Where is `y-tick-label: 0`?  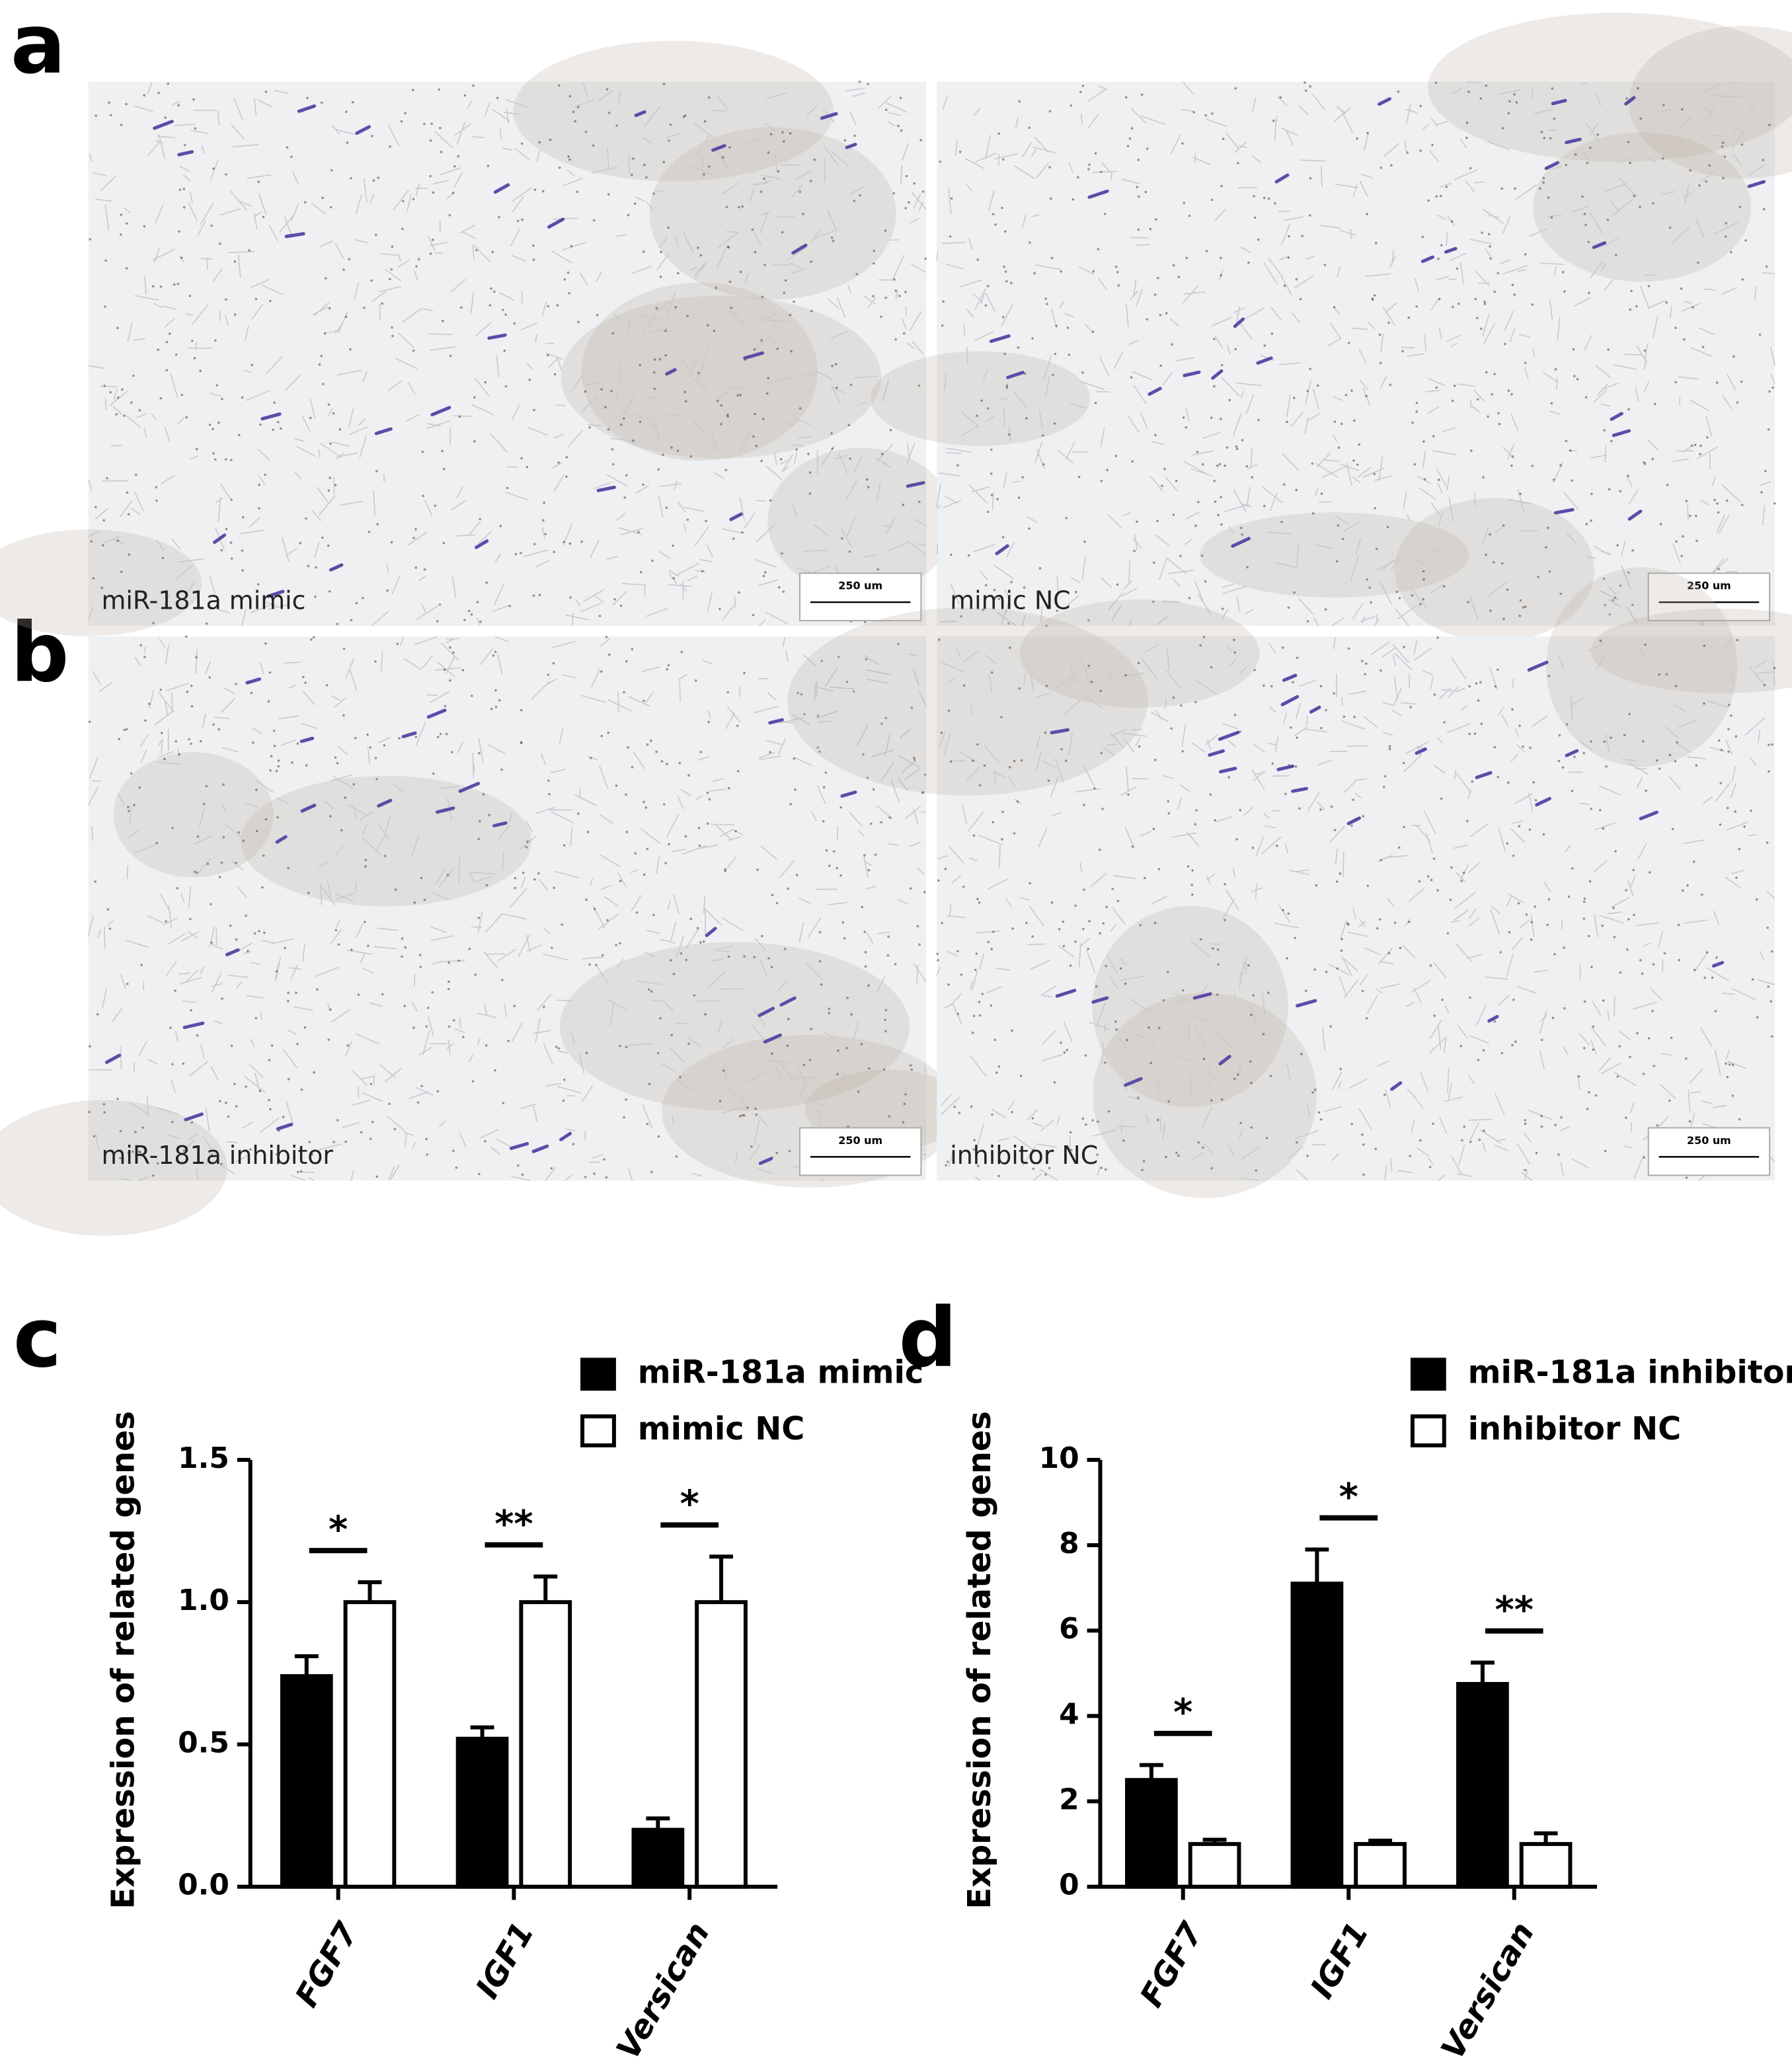 y-tick-label: 0 is located at coordinates (1069, 1885).